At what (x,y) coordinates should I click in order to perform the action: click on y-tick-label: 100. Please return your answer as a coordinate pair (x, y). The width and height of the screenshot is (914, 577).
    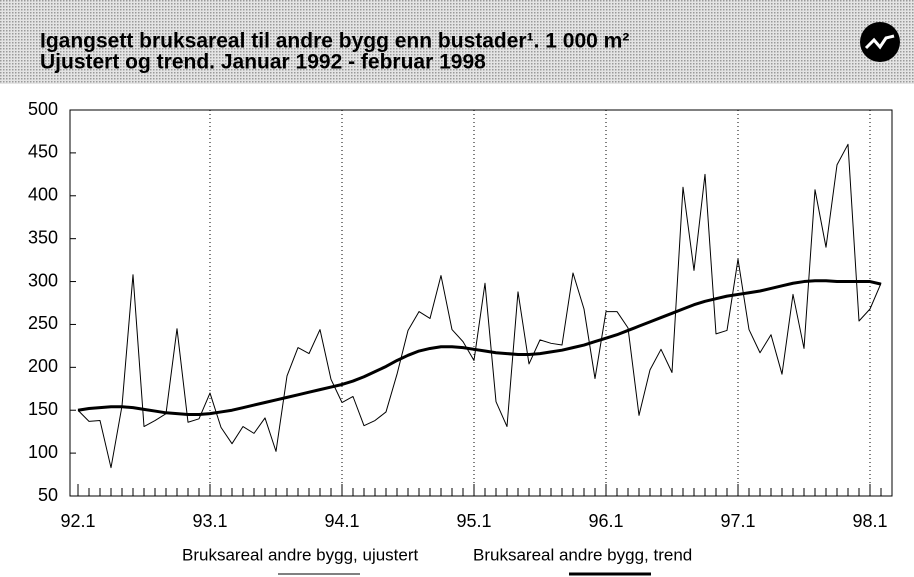
    Looking at the image, I should click on (43, 452).